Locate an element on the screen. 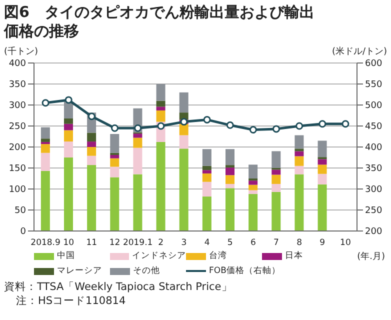  y-tick-label: 100 is located at coordinates (17, 190).